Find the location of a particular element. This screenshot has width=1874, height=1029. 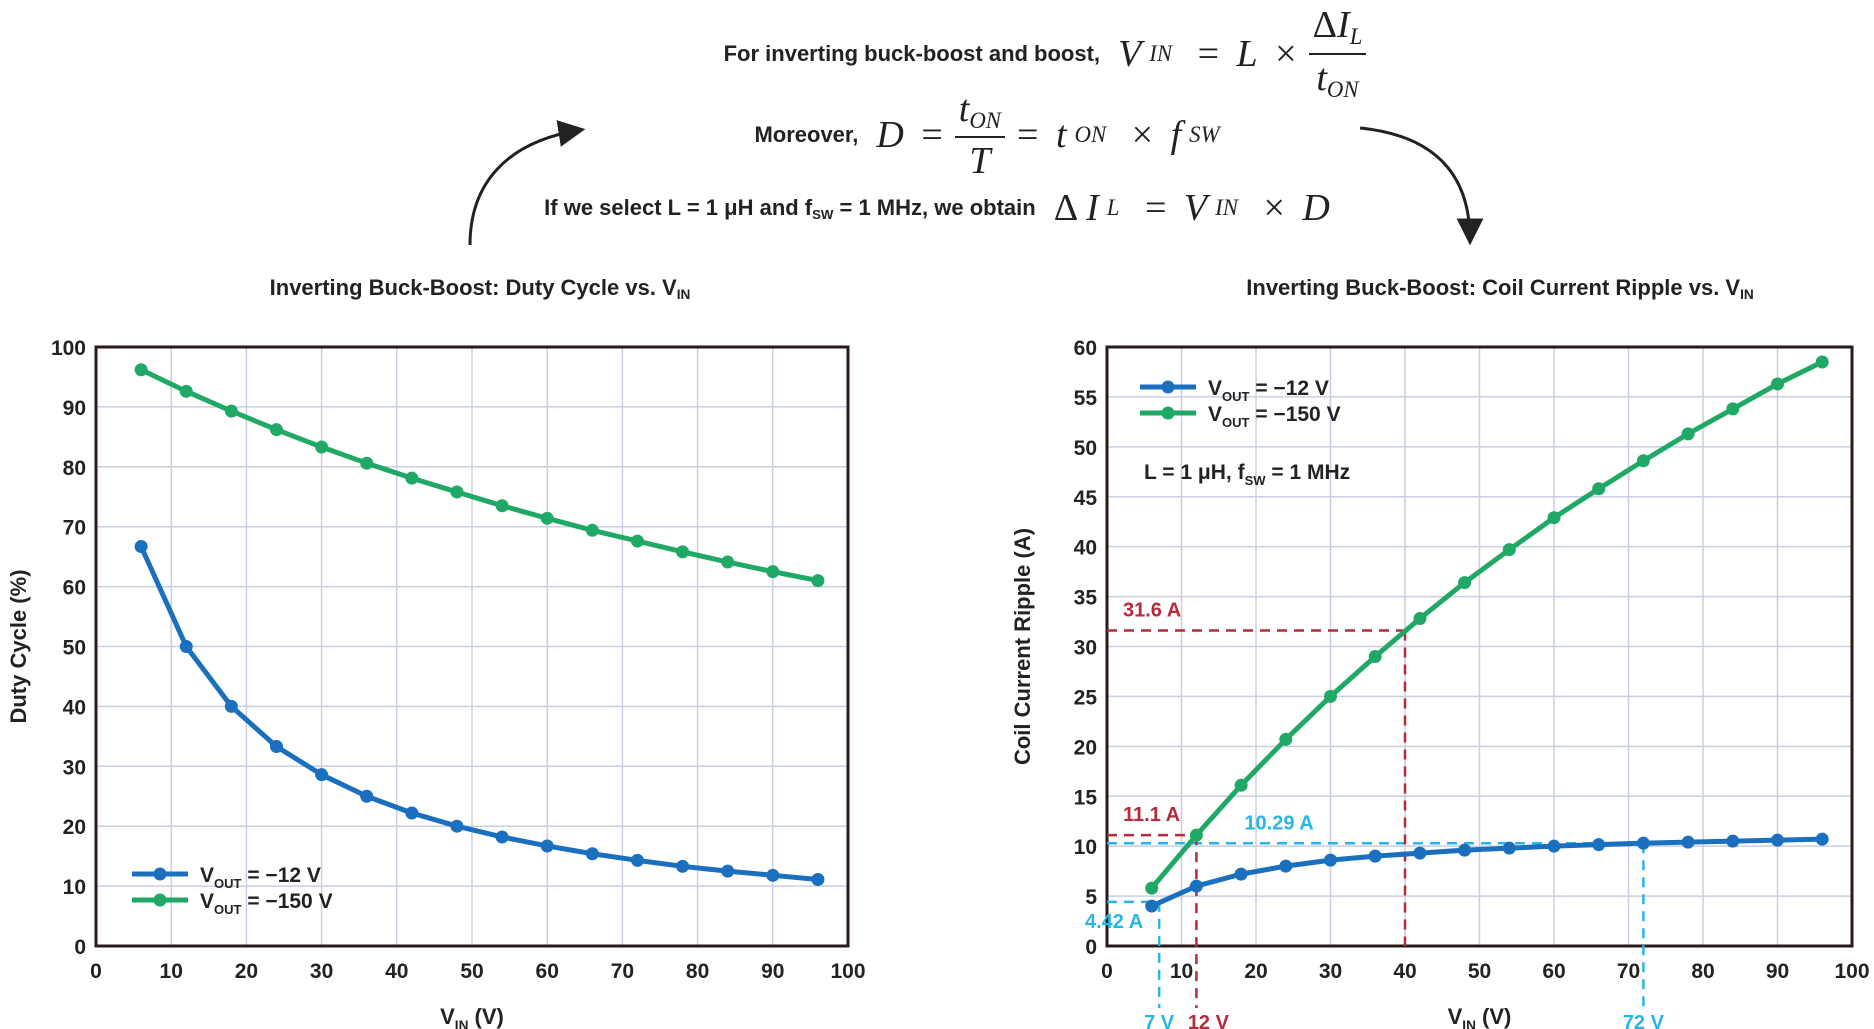

x-tick-label: 20 is located at coordinates (246, 971).